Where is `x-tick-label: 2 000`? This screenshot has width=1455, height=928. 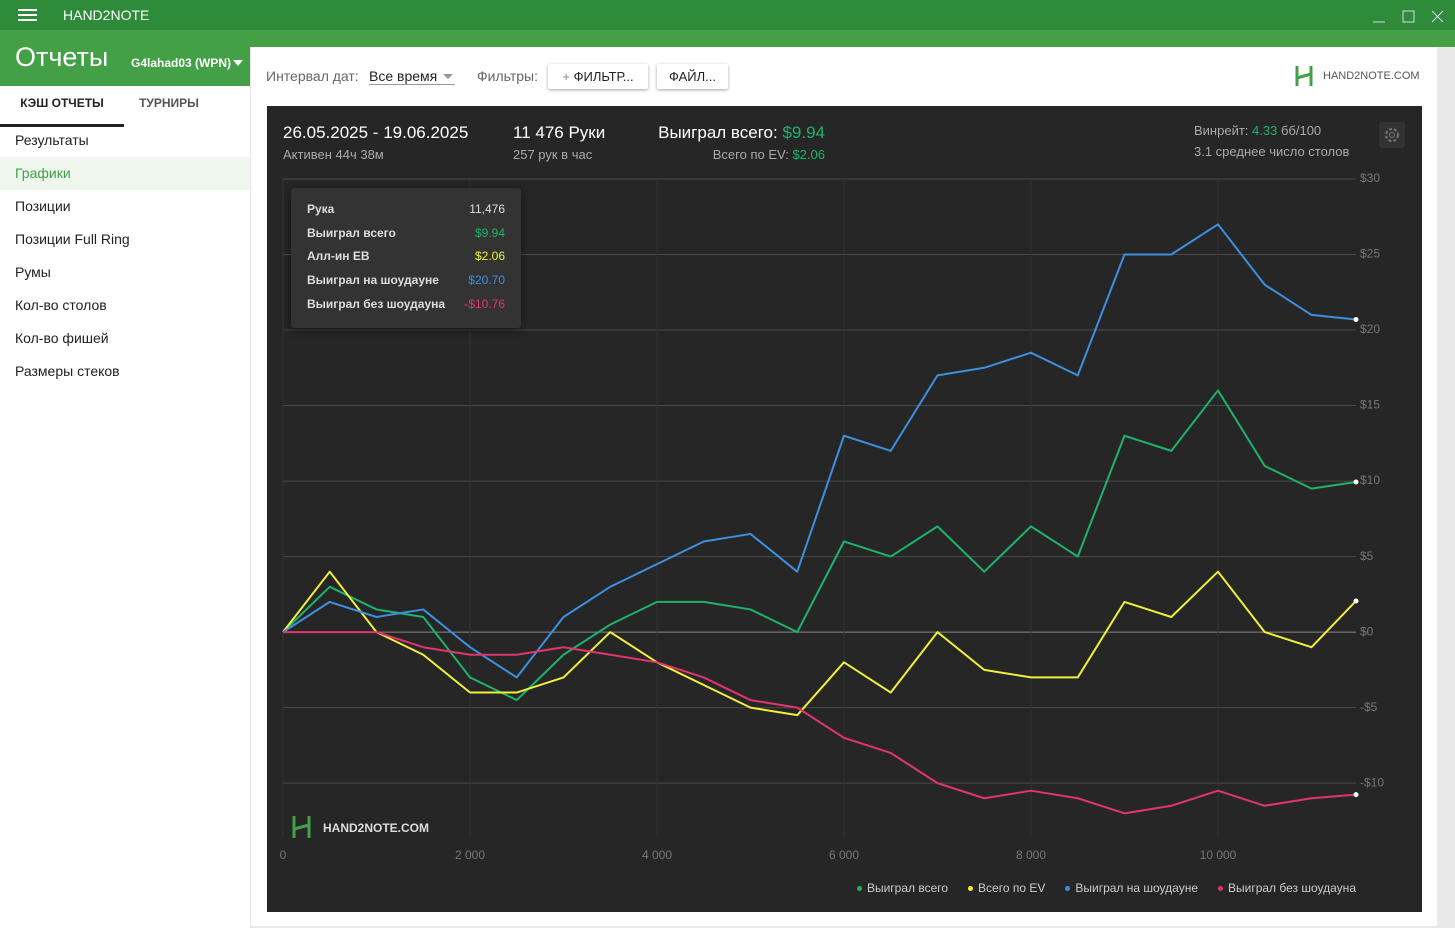 x-tick-label: 2 000 is located at coordinates (470, 855).